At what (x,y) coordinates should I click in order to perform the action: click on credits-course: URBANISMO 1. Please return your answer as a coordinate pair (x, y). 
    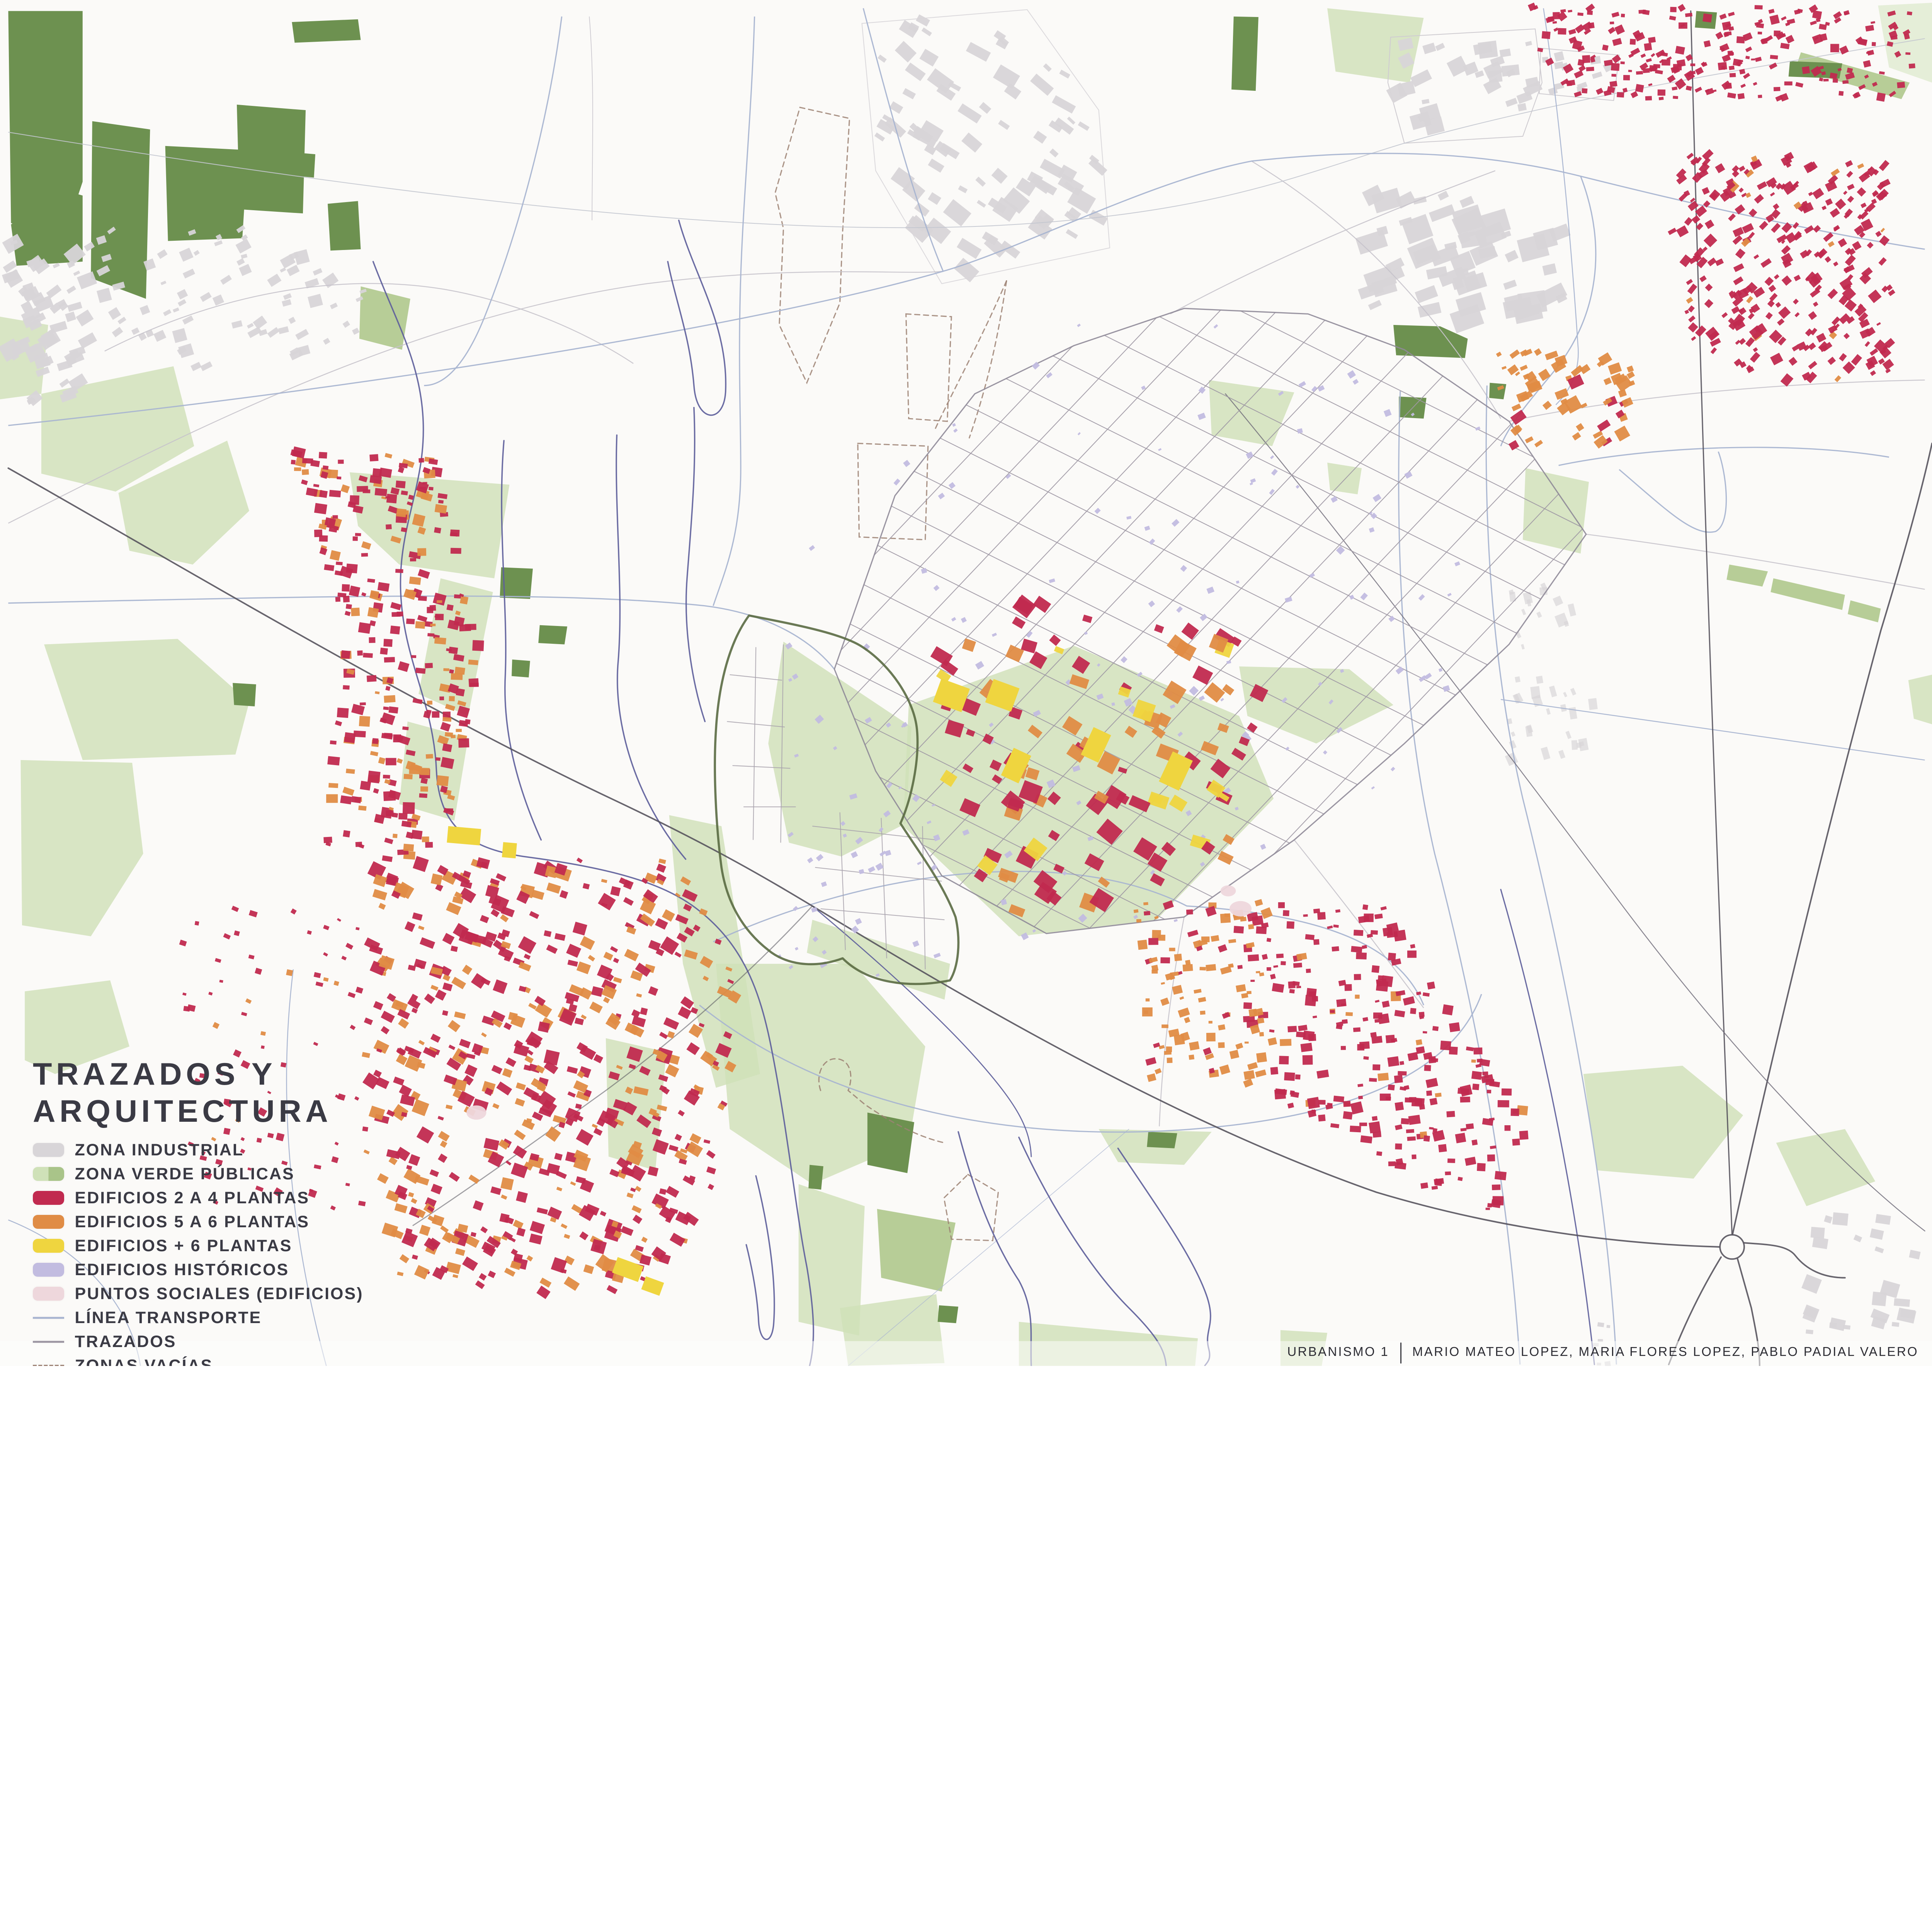
    Looking at the image, I should click on (1338, 1352).